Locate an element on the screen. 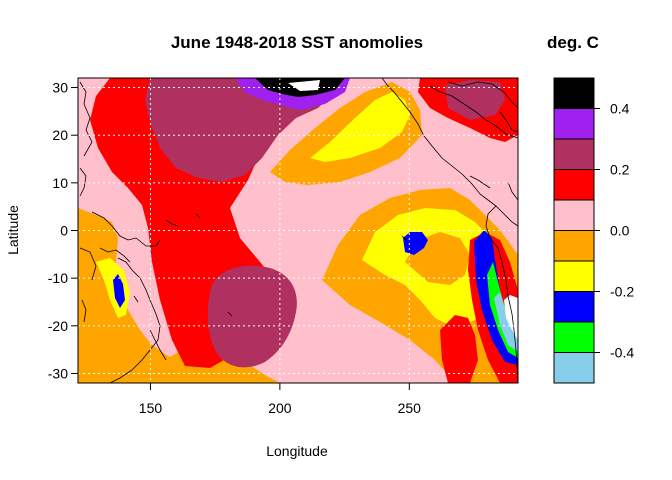 The image size is (672, 480). field-white-land is located at coordinates (511, 317).